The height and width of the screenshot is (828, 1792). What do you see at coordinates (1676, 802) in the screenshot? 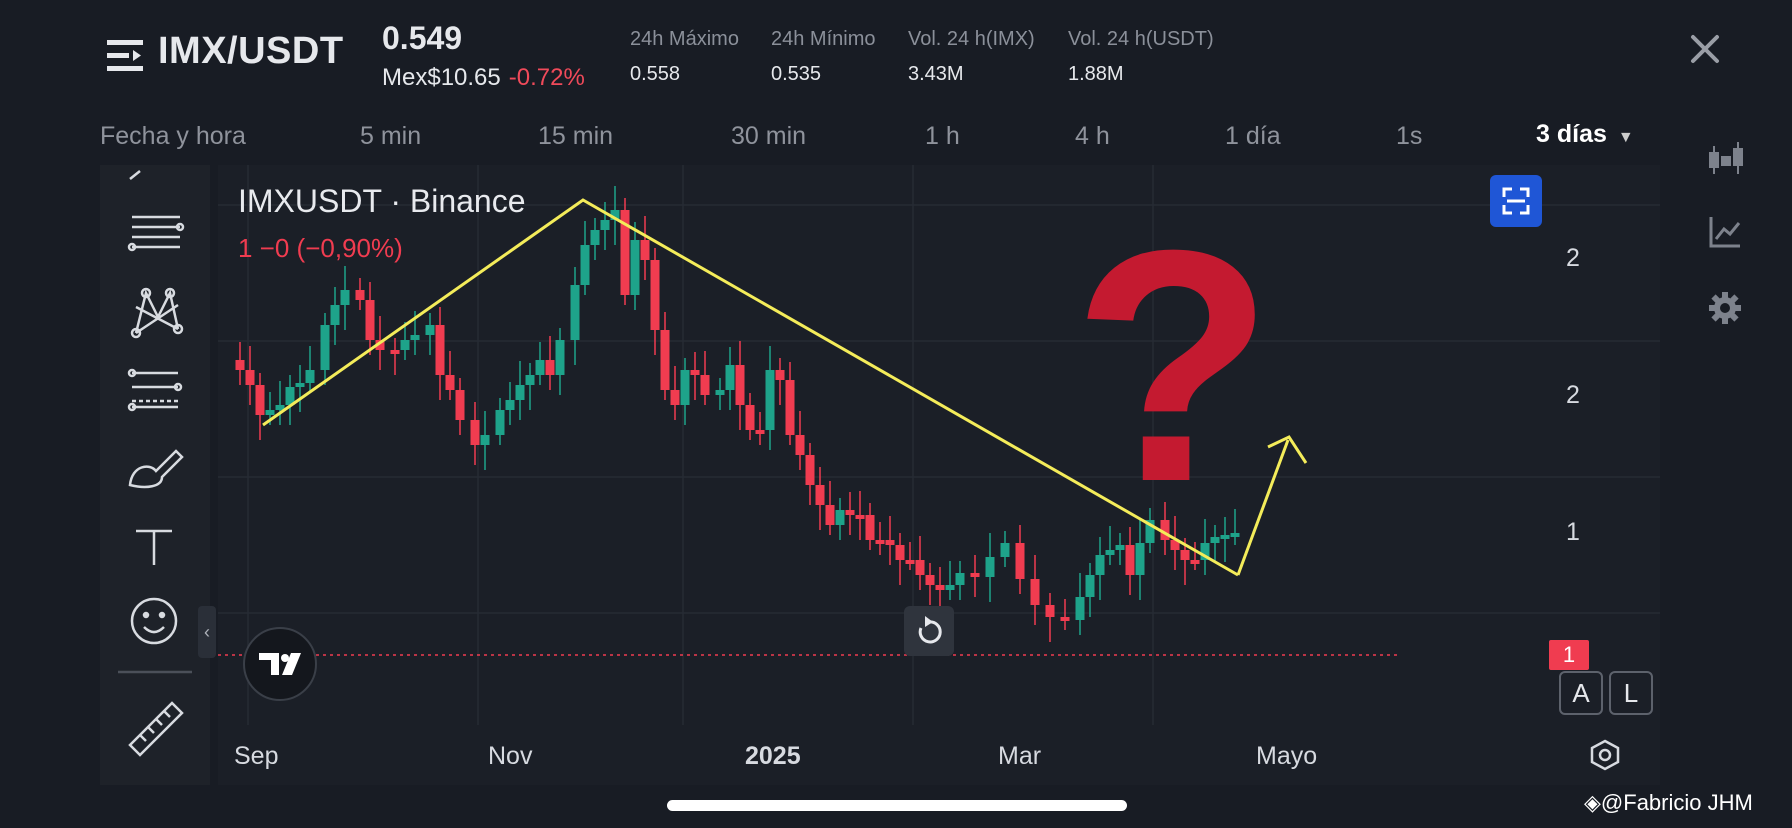
I see `credit-text: @Fabricio JHM` at bounding box center [1676, 802].